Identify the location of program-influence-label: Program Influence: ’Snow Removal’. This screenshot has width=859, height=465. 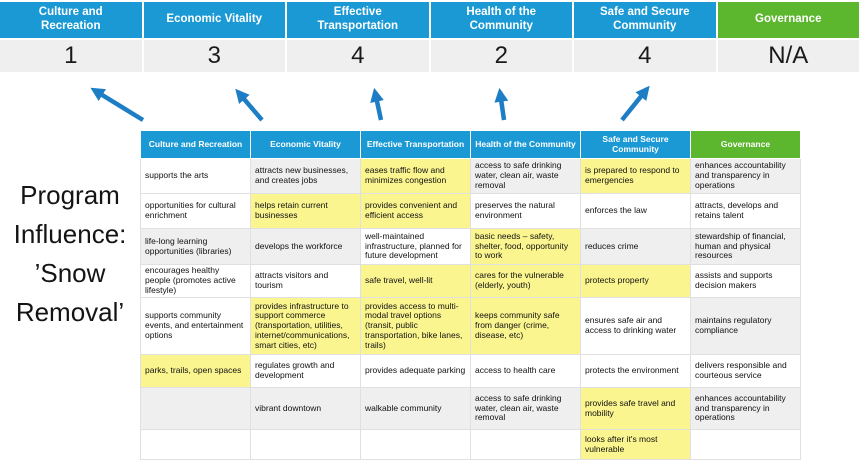
(70, 254).